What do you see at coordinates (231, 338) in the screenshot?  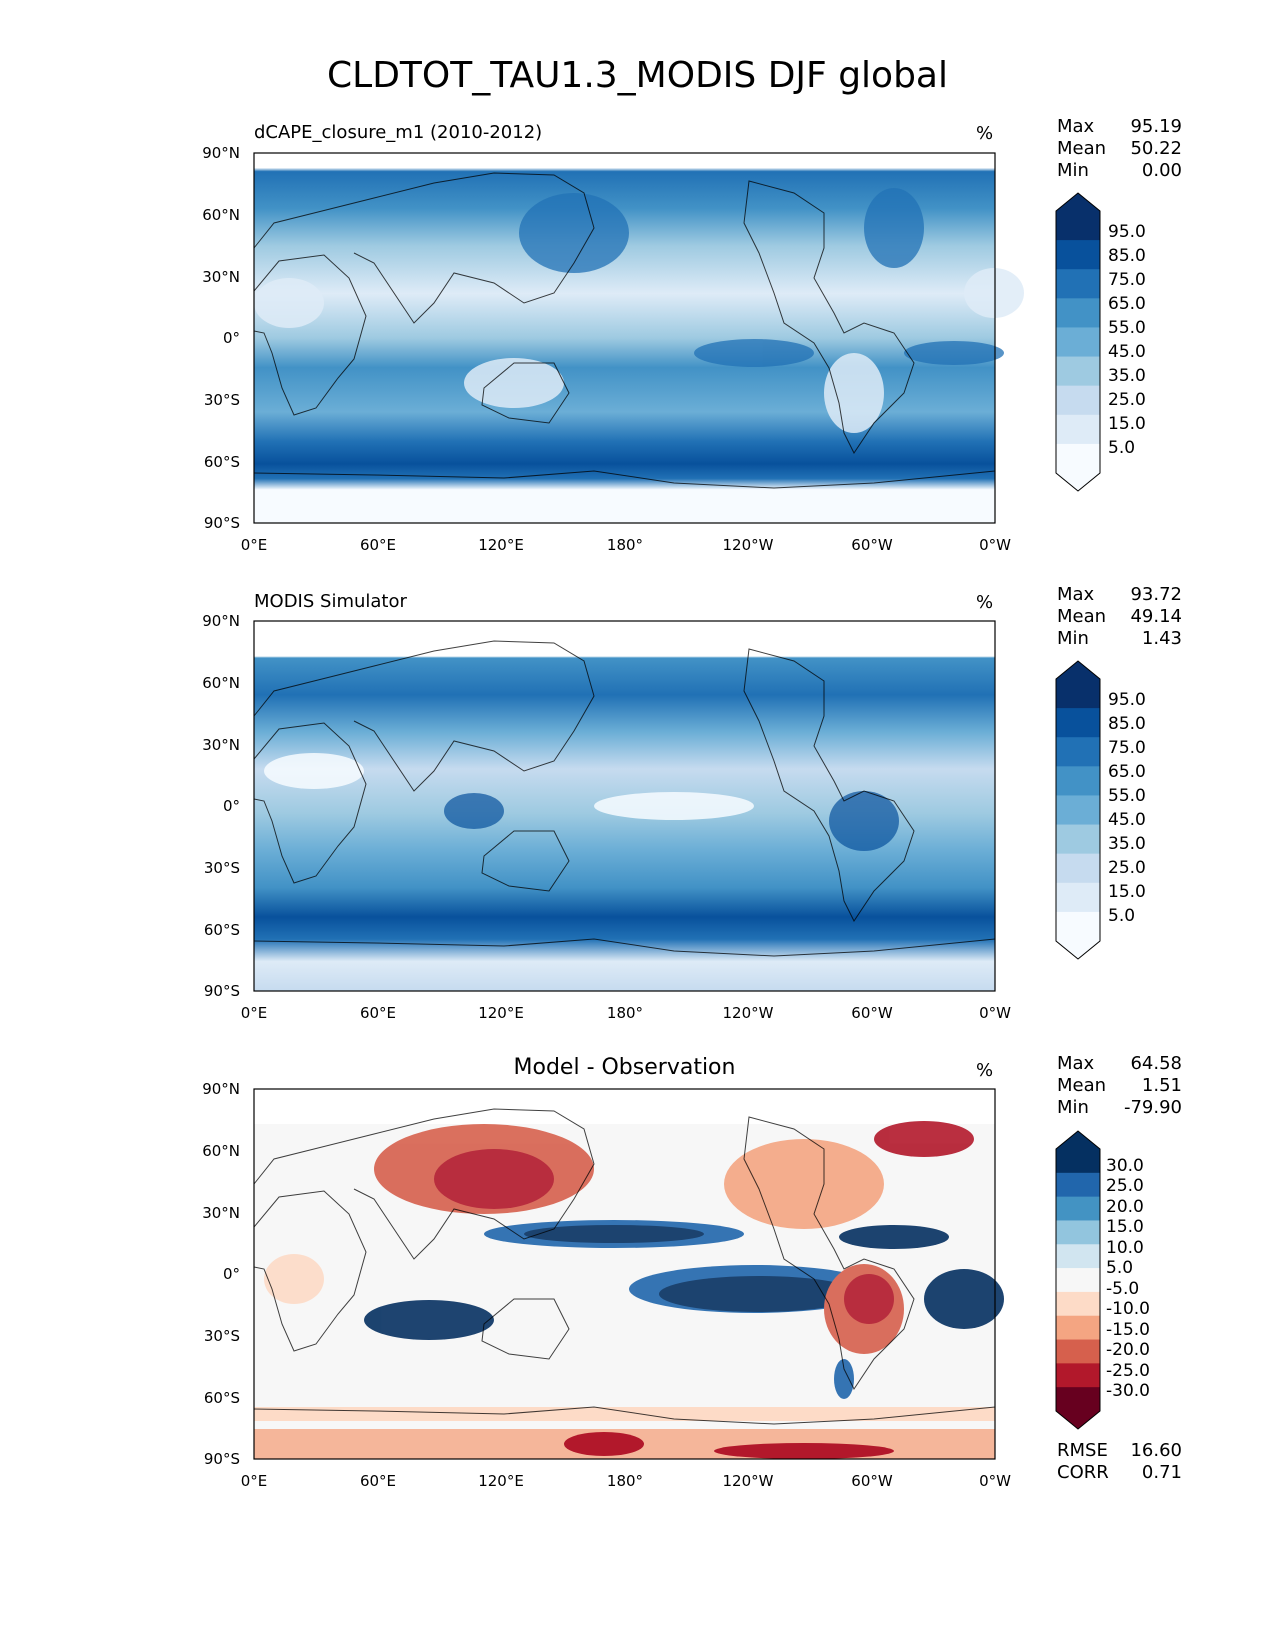 I see `panel-1-lat-label: 0°` at bounding box center [231, 338].